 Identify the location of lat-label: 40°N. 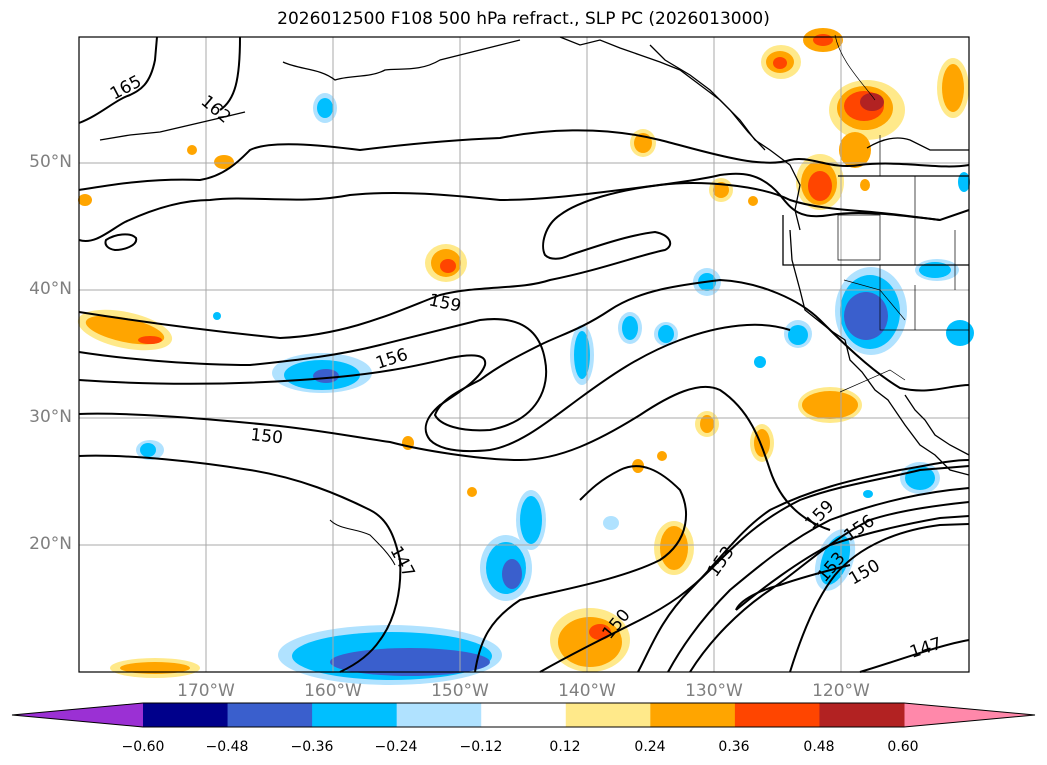
(50, 289).